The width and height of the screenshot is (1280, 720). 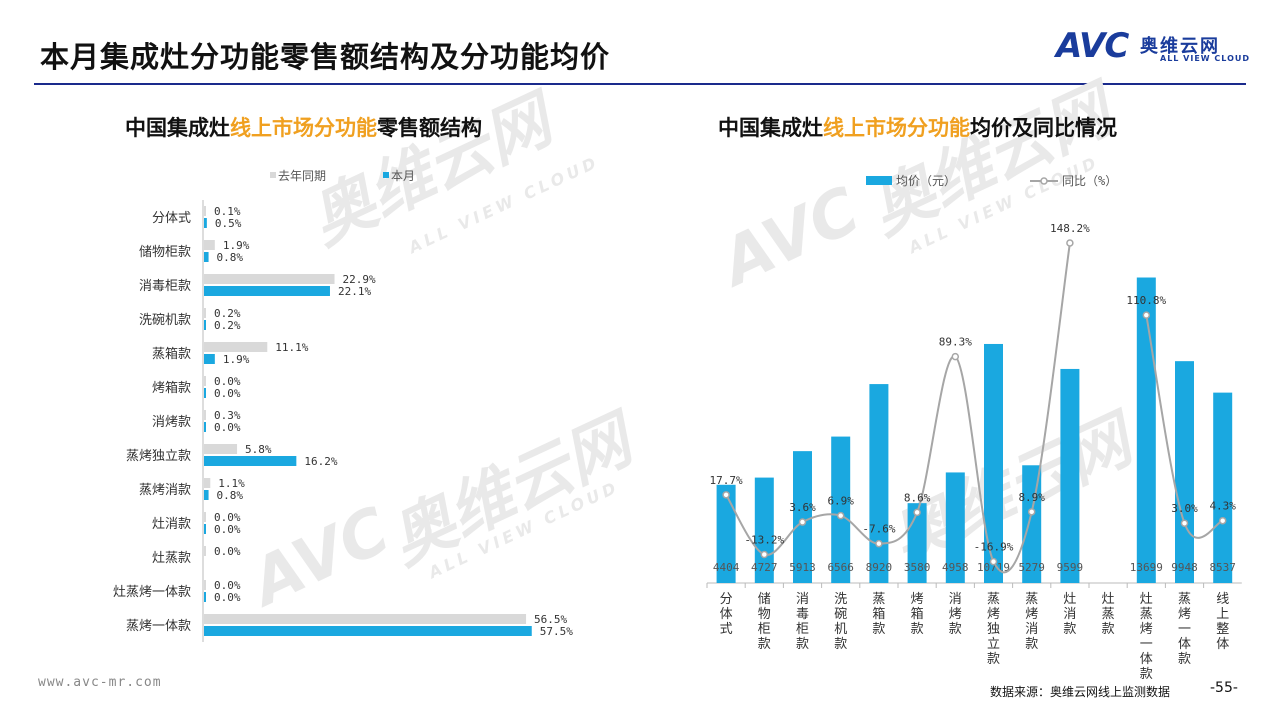 What do you see at coordinates (1184, 508) in the screenshot?
I see `line-label: 3.0%` at bounding box center [1184, 508].